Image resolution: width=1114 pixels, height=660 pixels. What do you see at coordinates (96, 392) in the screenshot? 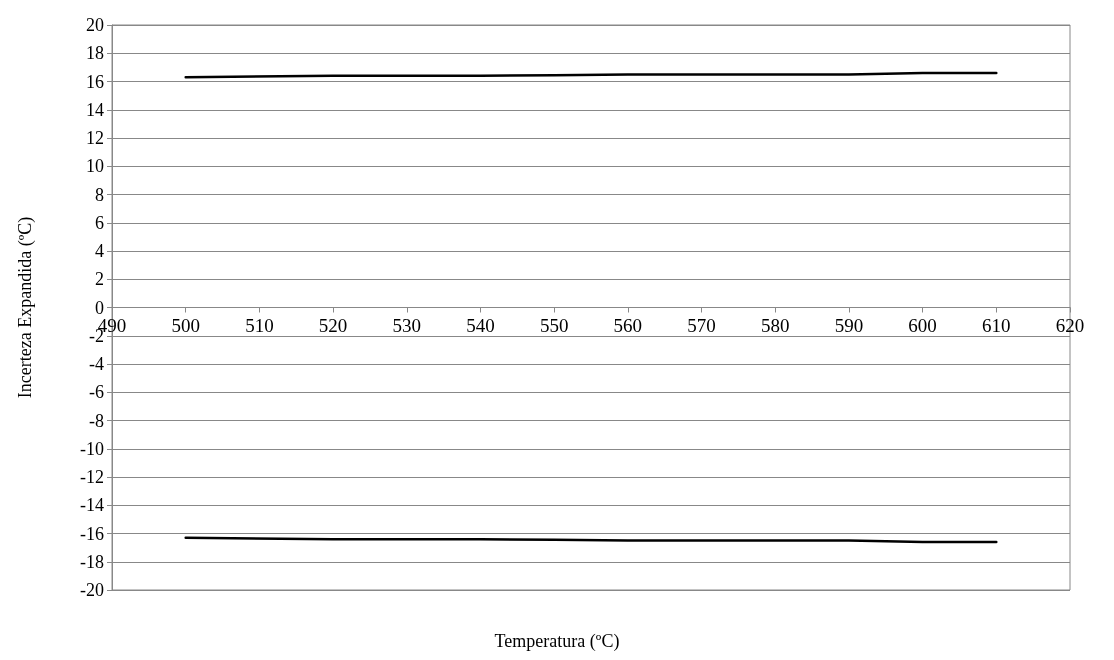
I see `y-tick-label: -6` at bounding box center [96, 392].